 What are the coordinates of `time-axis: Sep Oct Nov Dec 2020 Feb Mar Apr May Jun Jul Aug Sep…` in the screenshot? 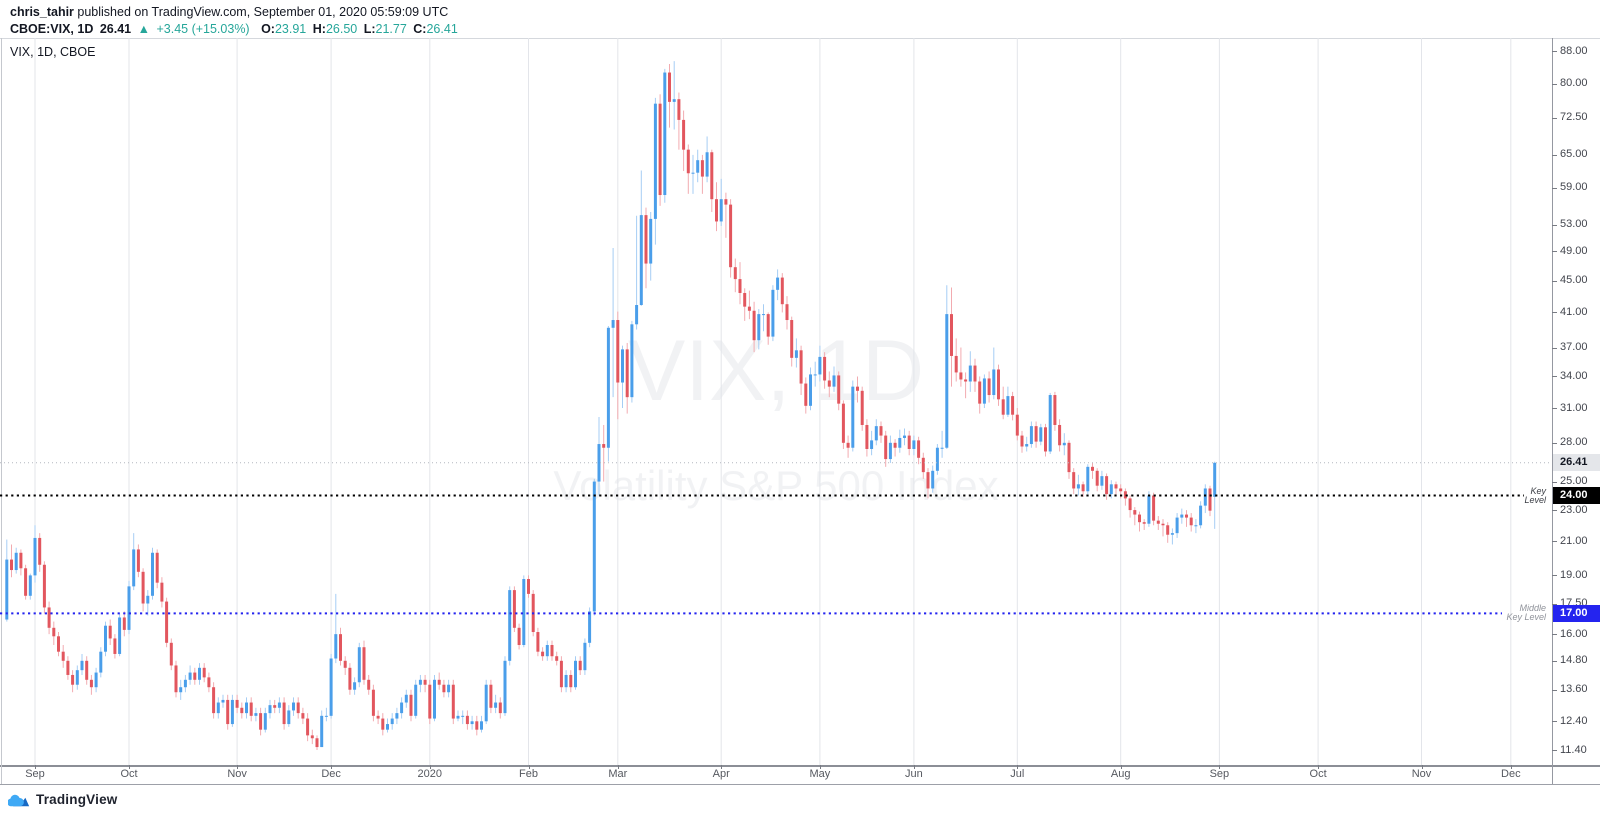 It's located at (800, 774).